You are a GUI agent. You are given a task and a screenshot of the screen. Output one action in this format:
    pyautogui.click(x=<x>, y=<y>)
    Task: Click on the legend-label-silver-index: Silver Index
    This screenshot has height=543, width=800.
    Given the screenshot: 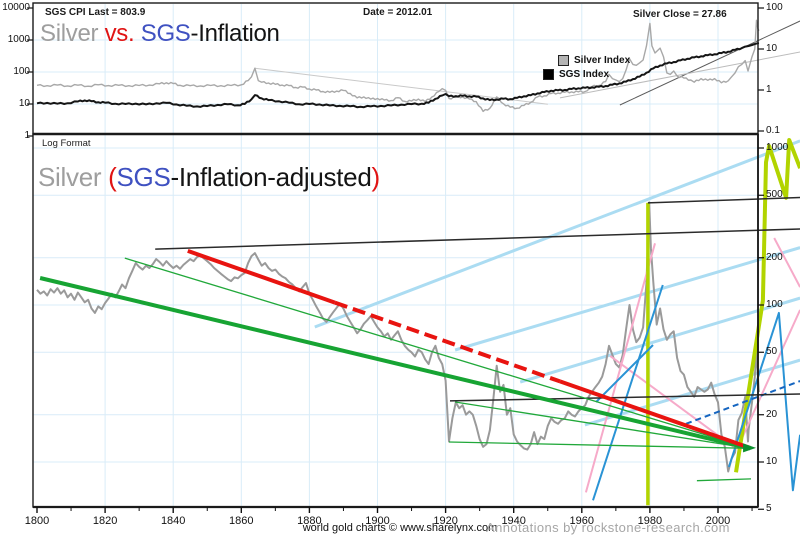 What is the action you would take?
    pyautogui.click(x=602, y=60)
    